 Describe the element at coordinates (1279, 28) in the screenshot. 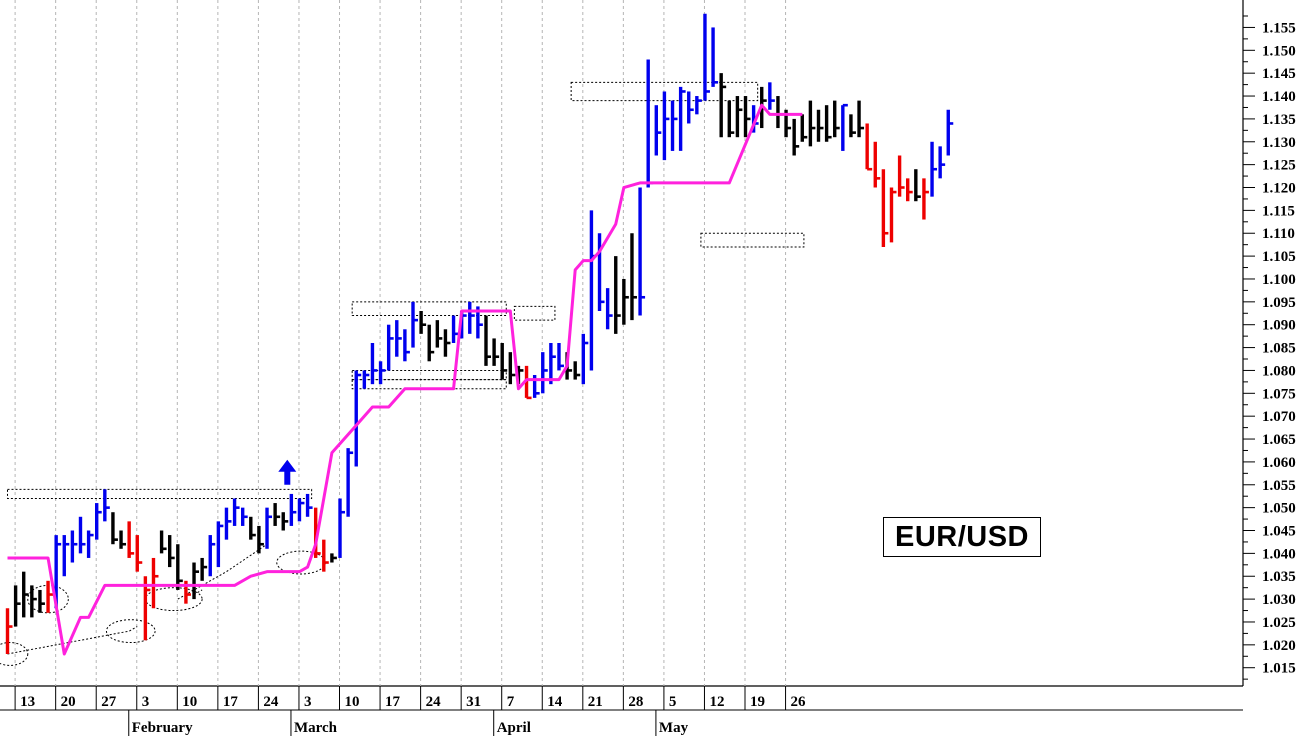

I see `y-tick-label: 1.155` at that location.